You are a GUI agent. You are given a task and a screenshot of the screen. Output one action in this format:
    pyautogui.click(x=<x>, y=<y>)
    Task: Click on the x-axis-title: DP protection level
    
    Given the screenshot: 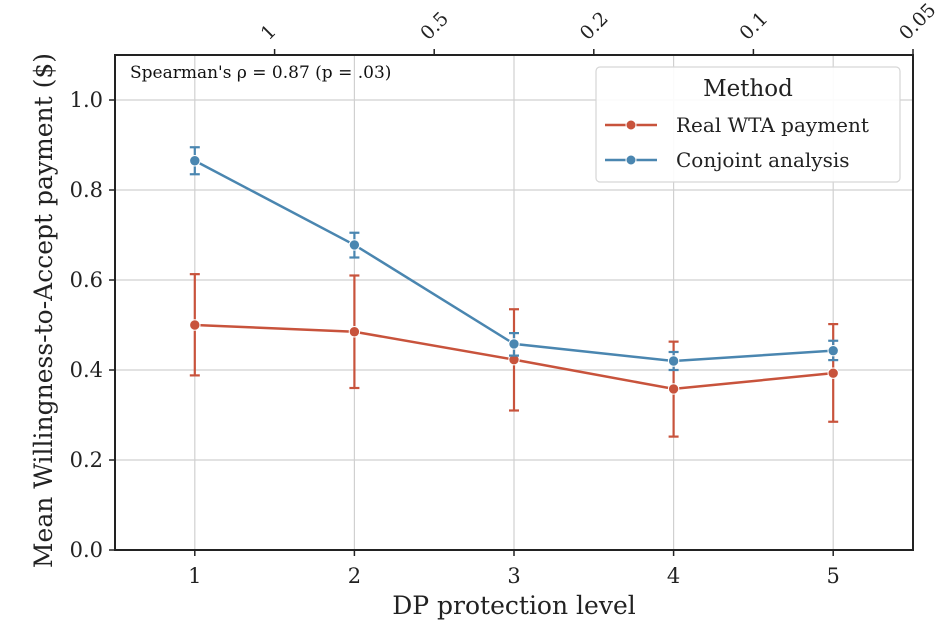 What is the action you would take?
    pyautogui.click(x=514, y=605)
    